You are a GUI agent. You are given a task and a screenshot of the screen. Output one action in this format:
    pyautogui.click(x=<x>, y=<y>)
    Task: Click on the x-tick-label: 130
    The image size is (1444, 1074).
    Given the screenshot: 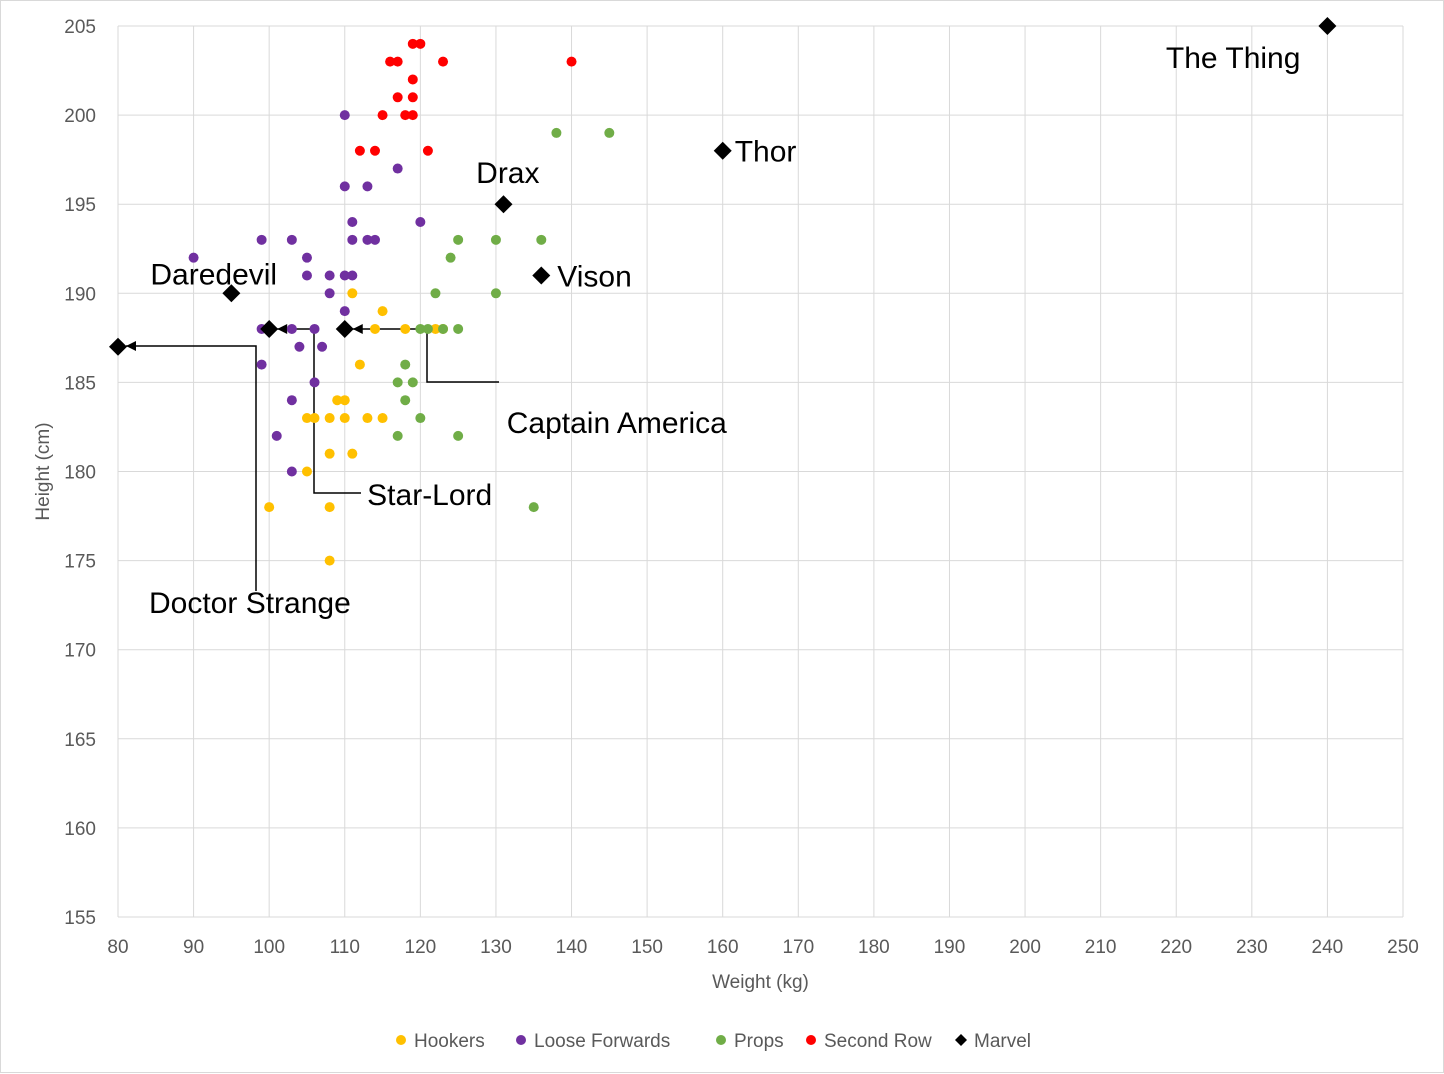 What is the action you would take?
    pyautogui.click(x=496, y=947)
    